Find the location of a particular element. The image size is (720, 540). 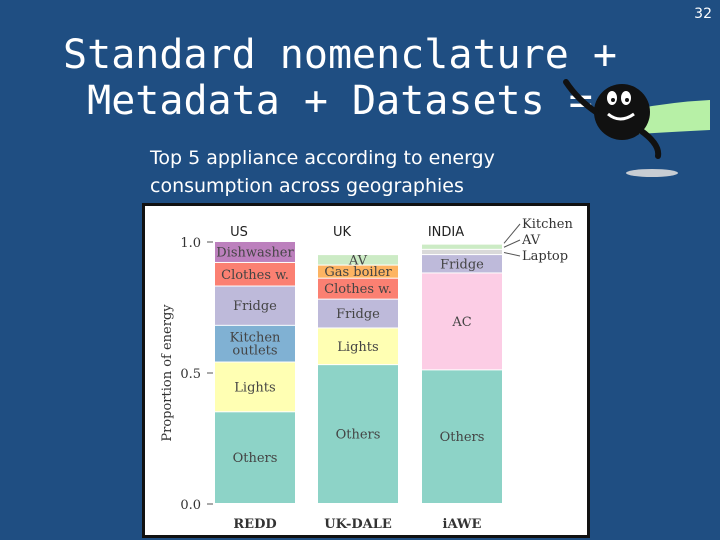

segment-label-REDD-2-0: Kitchen is located at coordinates (255, 338).